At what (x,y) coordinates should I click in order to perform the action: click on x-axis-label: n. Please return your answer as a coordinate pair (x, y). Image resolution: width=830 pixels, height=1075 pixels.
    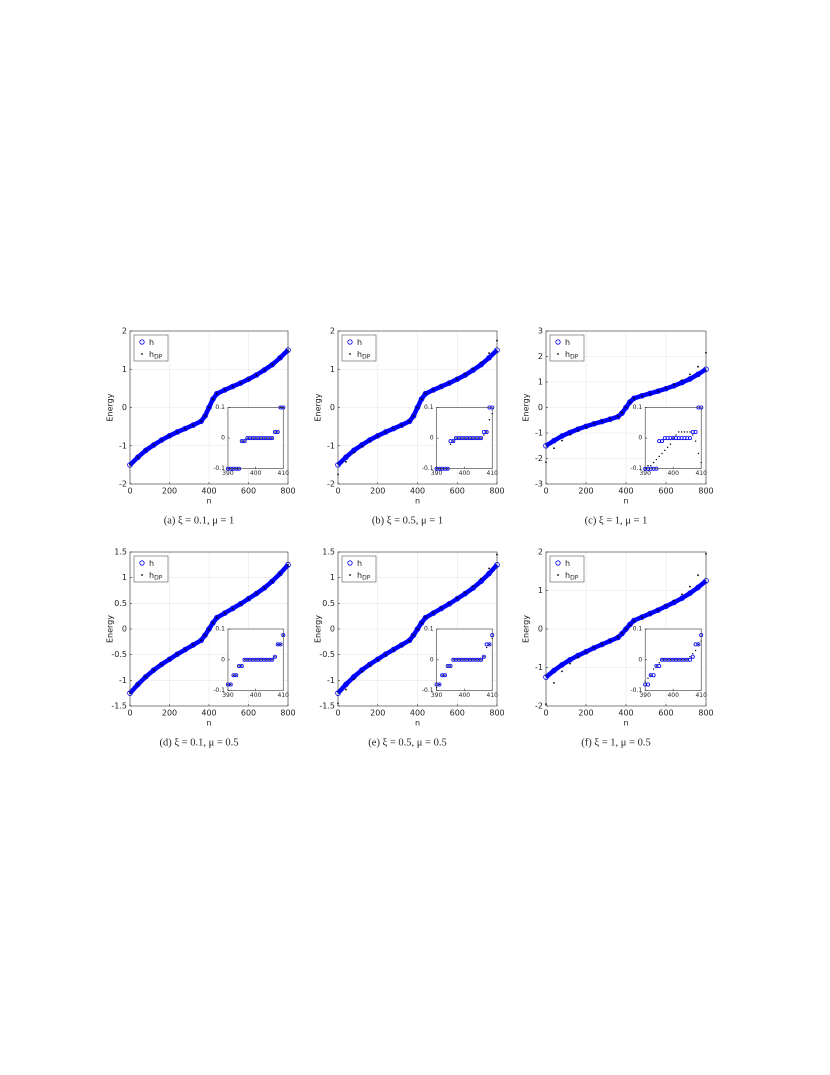
    Looking at the image, I should click on (625, 501).